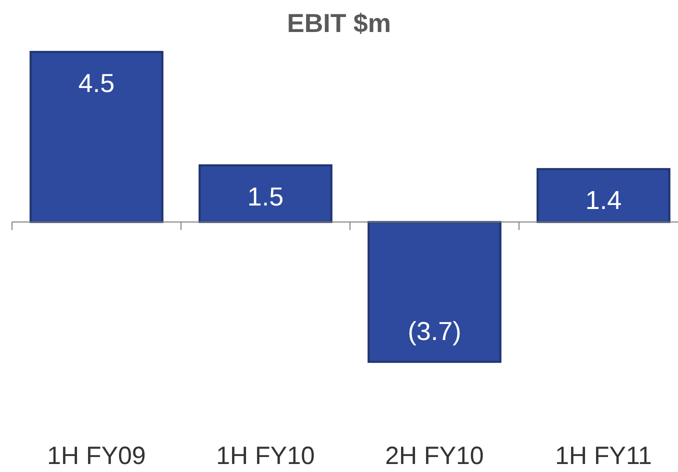  What do you see at coordinates (96, 83) in the screenshot?
I see `data-label: 4.5` at bounding box center [96, 83].